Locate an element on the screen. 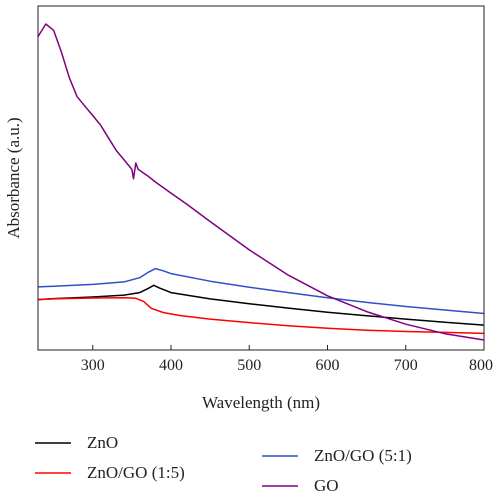 The image size is (500, 504). x-axis: 300 400 500 600 700 800 is located at coordinates (287, 359).